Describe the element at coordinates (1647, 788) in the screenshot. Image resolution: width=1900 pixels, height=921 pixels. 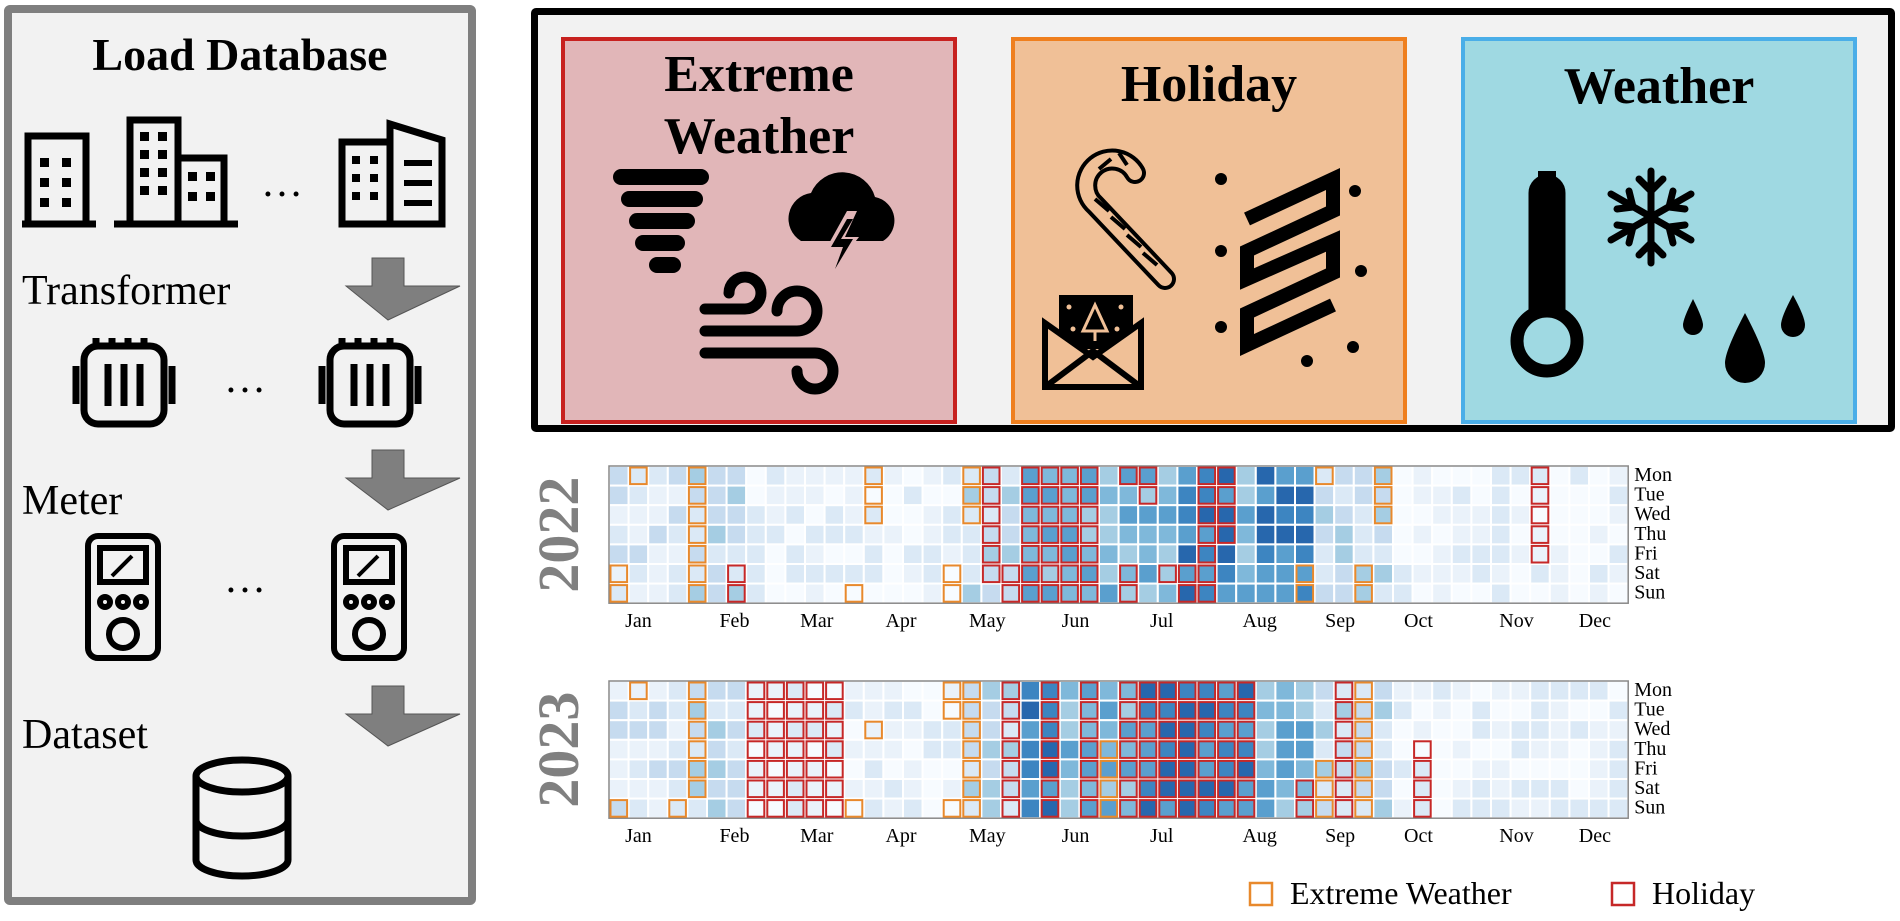
I see `weekday-label: Sat` at that location.